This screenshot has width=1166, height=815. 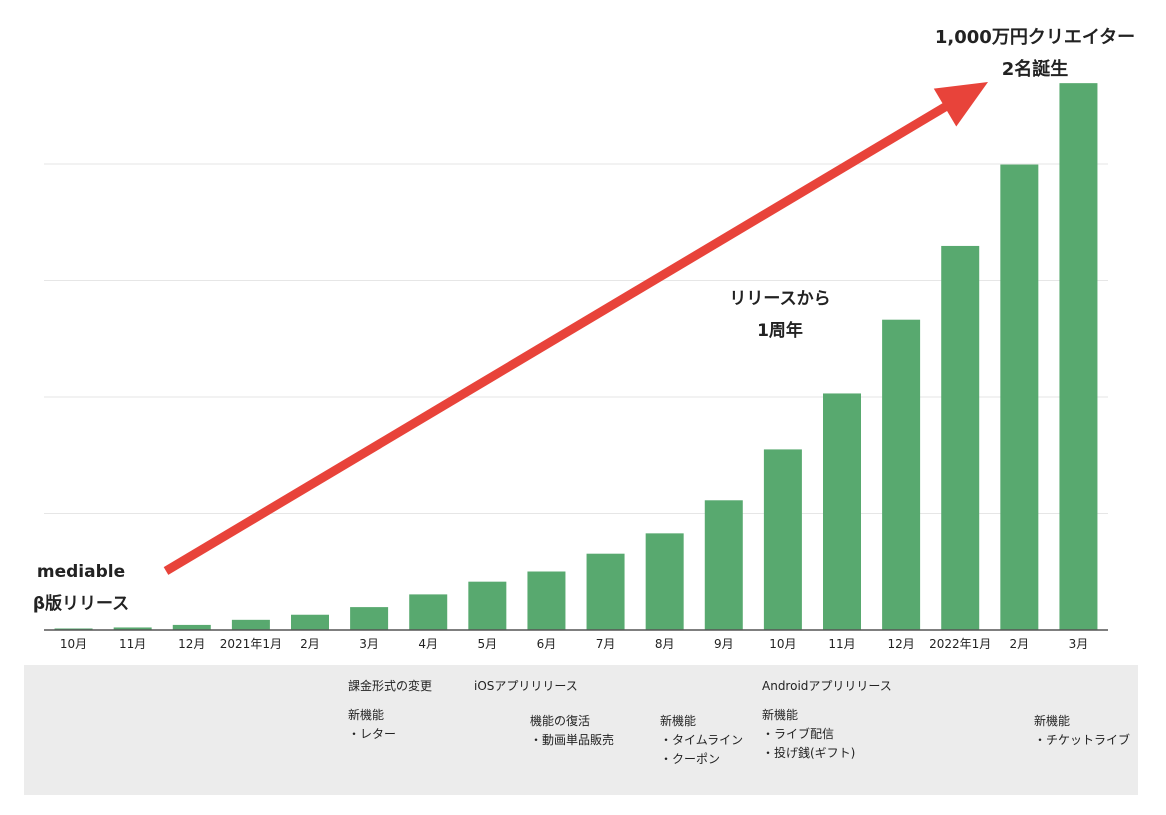 What do you see at coordinates (1035, 54) in the screenshot?
I see `annotation-top: 1,000万円クリエイター 2名誕生` at bounding box center [1035, 54].